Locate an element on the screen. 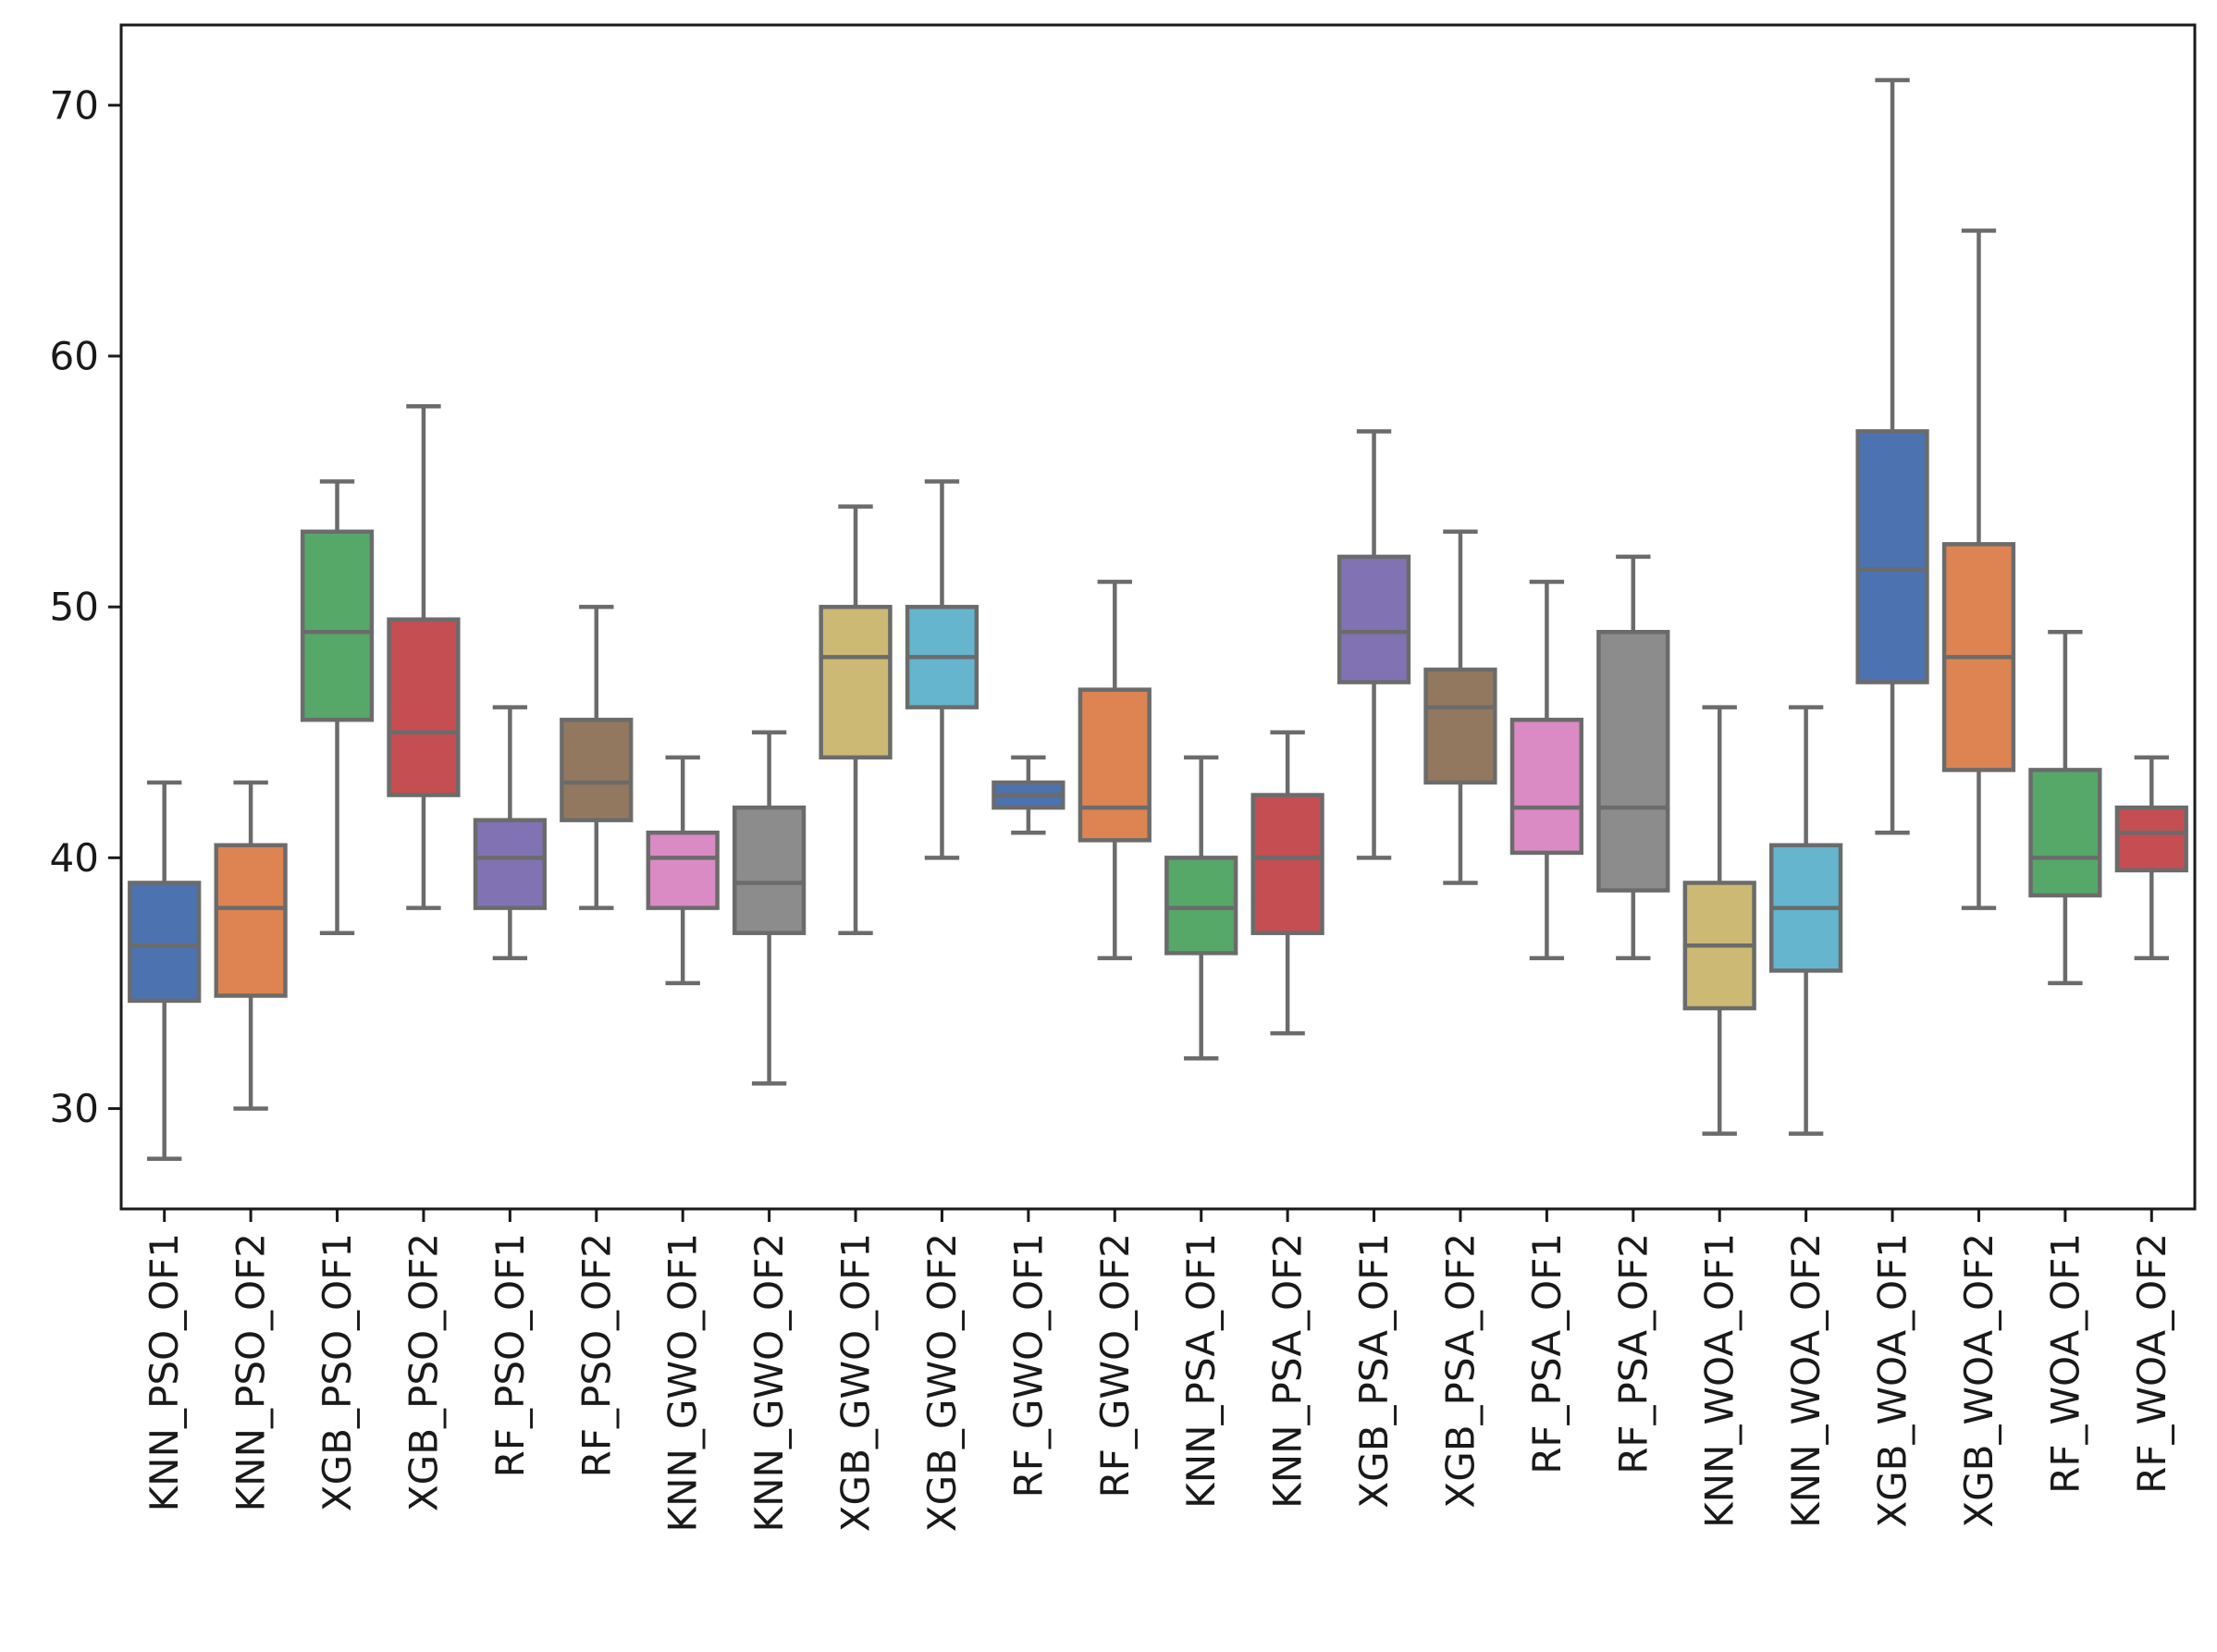 The width and height of the screenshot is (2217, 1652). x-tick-label: KNN_PSA_OF2 is located at coordinates (1288, 1371).